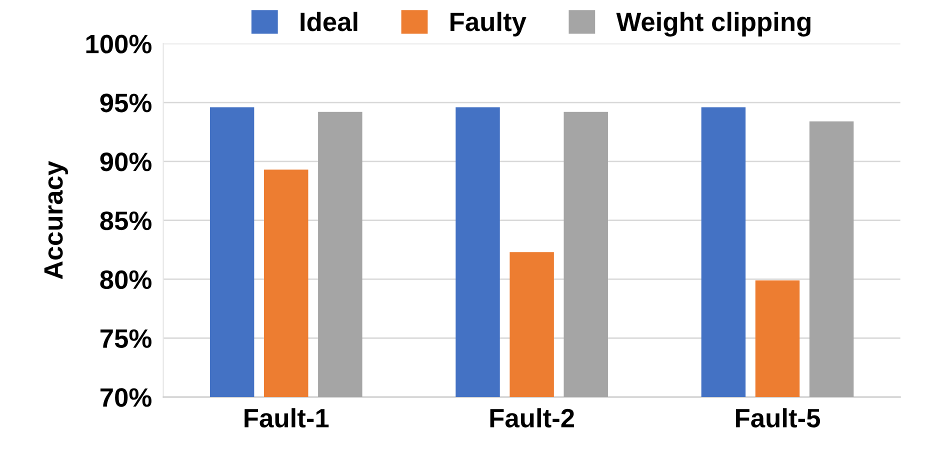 The image size is (933, 459). I want to click on y-axis-title: Accuracy, so click(56, 220).